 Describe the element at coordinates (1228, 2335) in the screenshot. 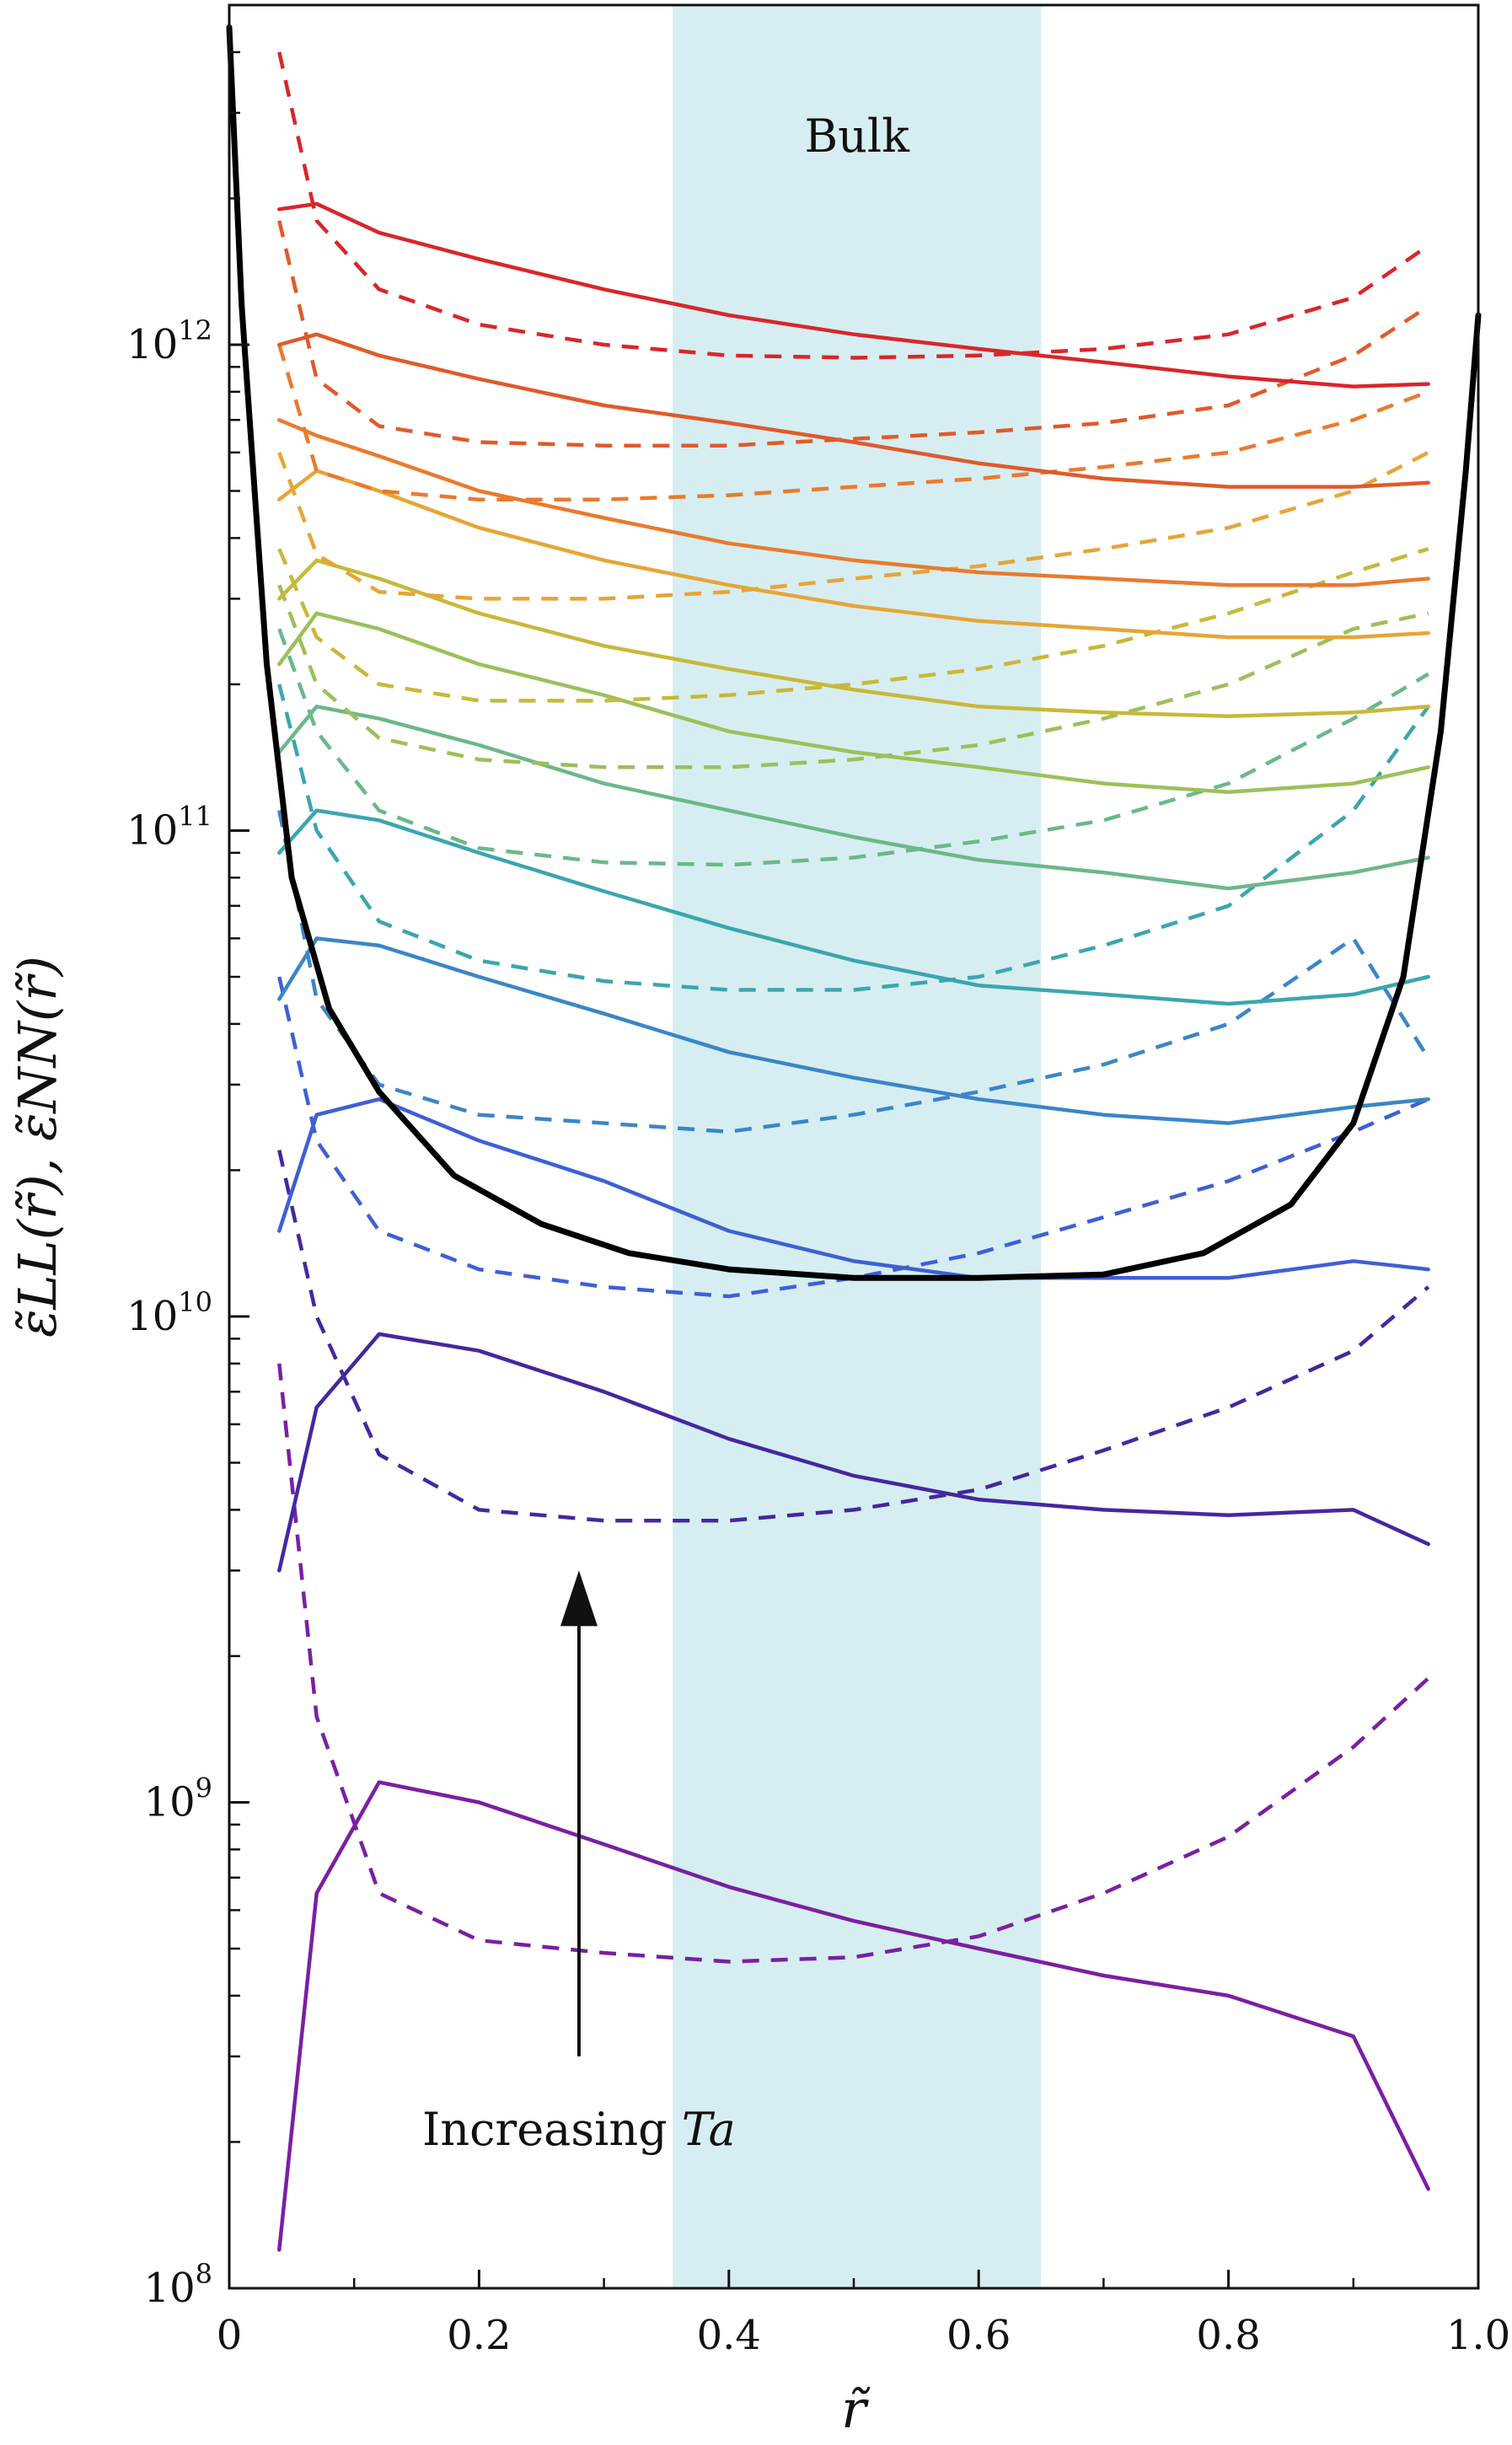

I see `x-tick-label: 0.8` at that location.